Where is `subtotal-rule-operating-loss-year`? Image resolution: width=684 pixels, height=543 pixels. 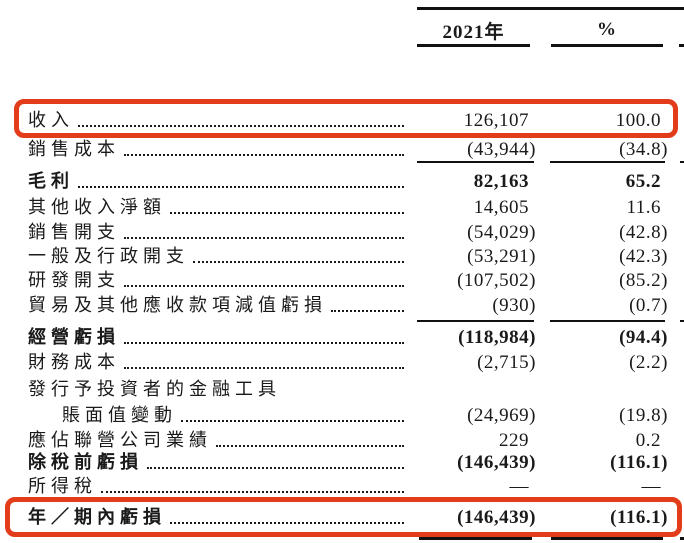
subtotal-rule-operating-loss-year is located at coordinates (475, 321).